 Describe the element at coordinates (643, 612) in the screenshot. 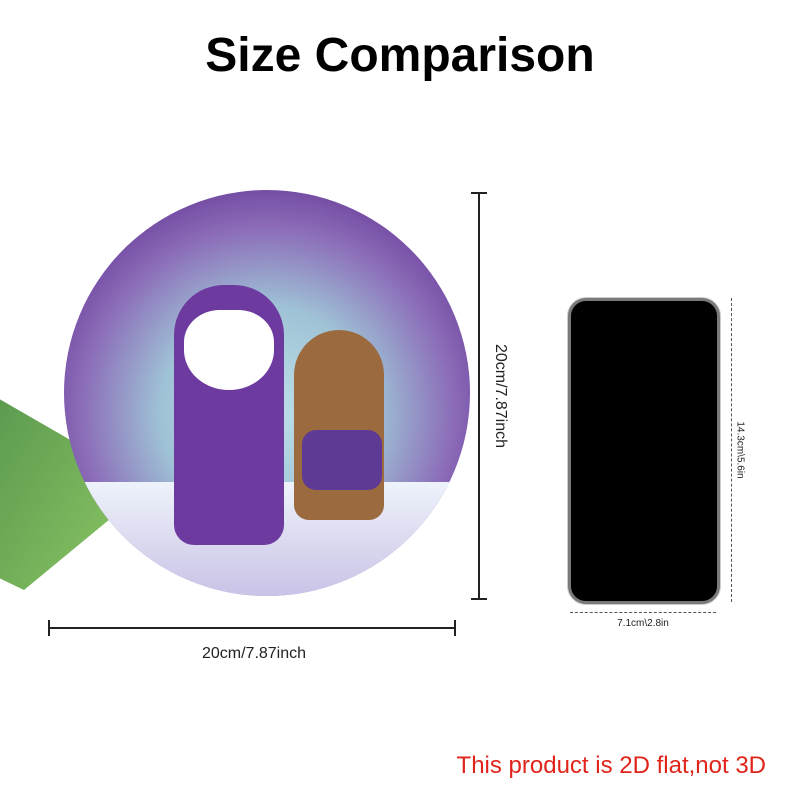

I see `phone-width-line` at that location.